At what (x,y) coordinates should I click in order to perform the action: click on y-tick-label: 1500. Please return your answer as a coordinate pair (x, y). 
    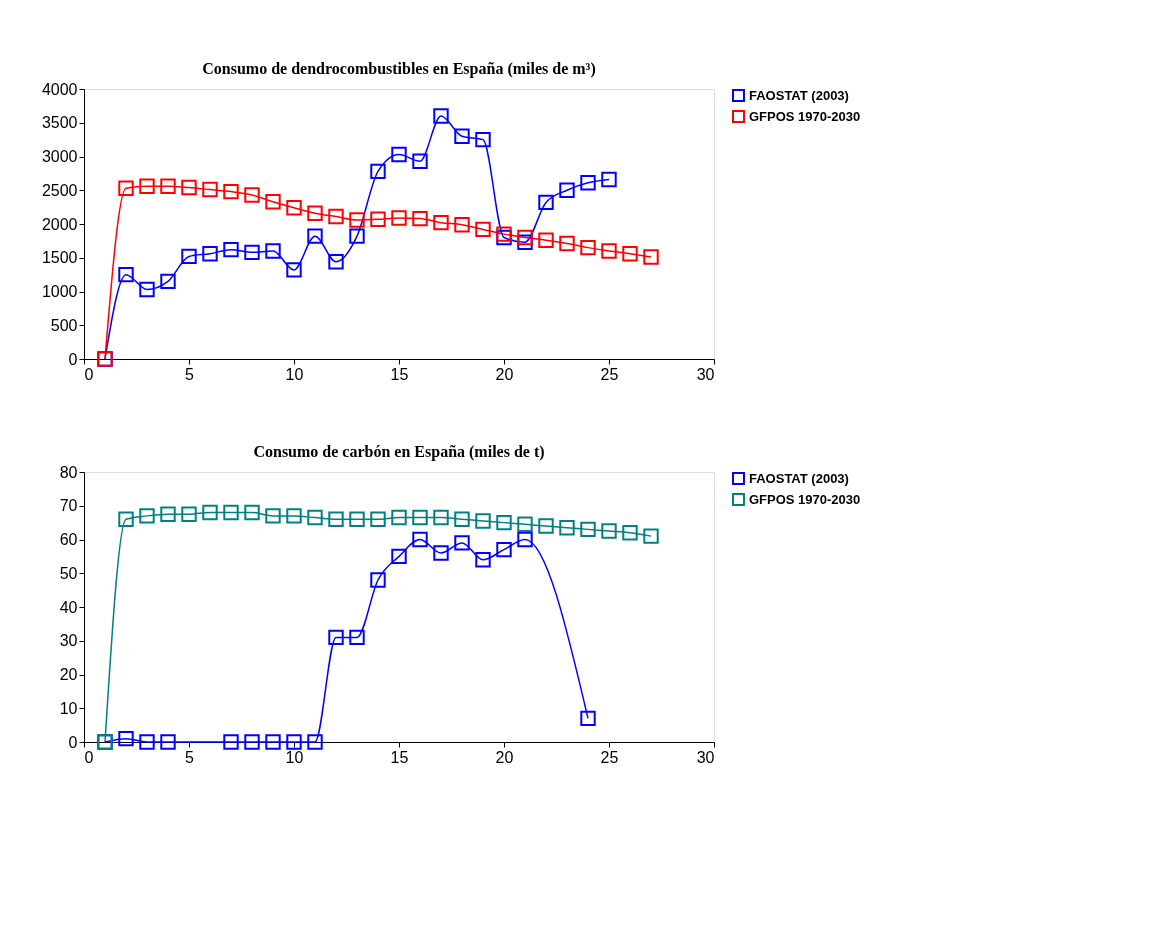
    Looking at the image, I should click on (59, 258).